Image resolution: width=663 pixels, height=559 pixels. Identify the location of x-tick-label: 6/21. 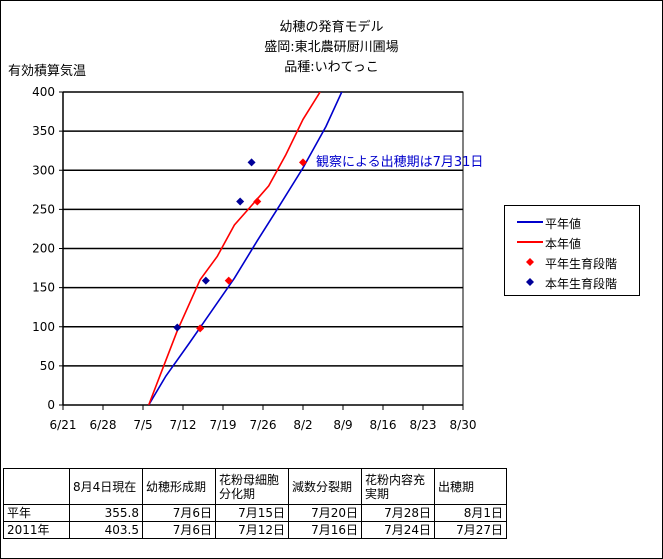
(63, 425).